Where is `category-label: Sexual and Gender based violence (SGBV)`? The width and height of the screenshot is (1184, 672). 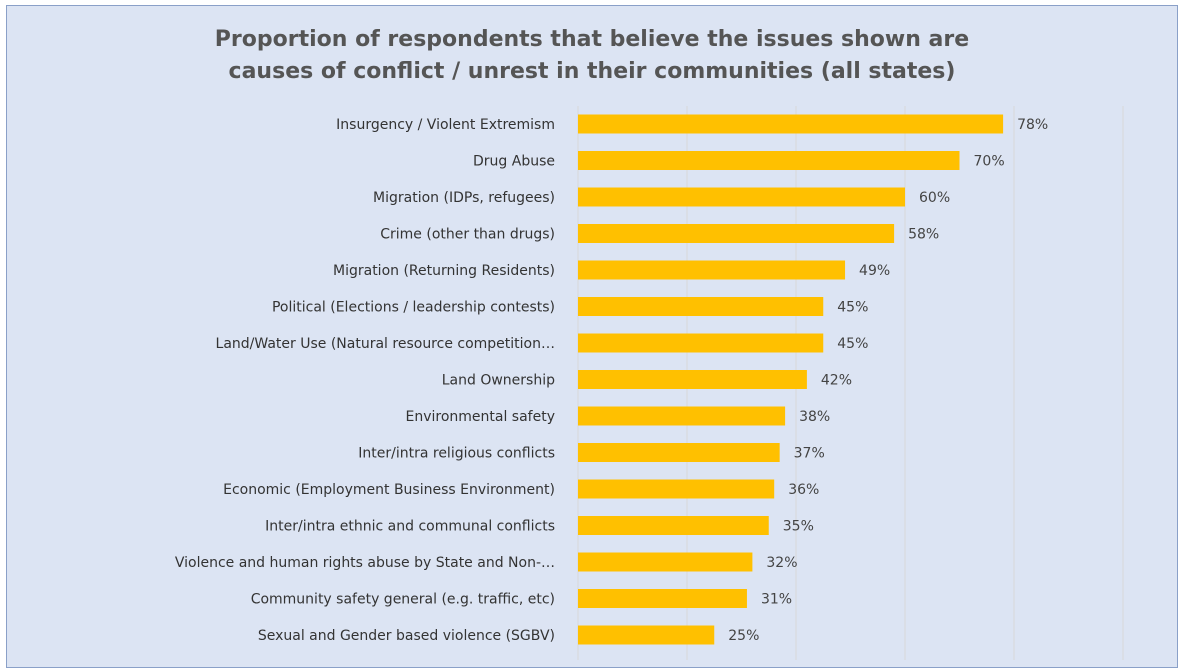 category-label: Sexual and Gender based violence (SGBV) is located at coordinates (406, 636).